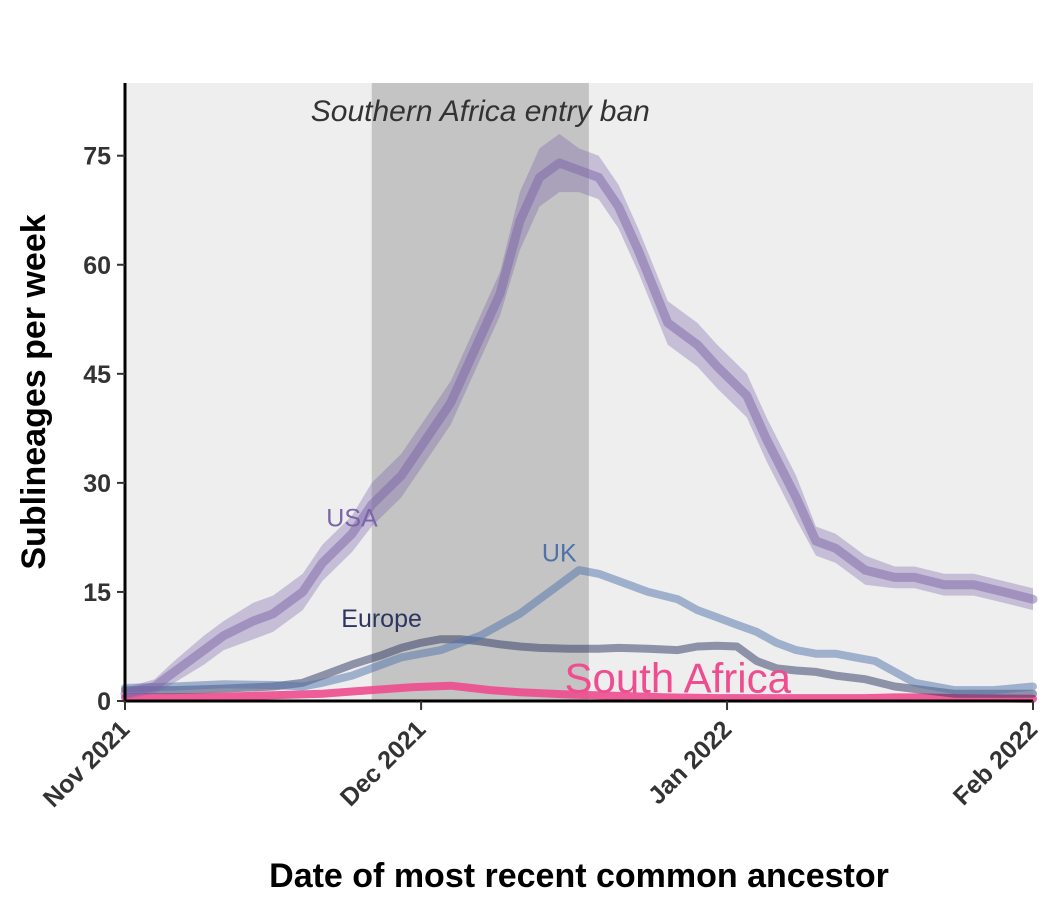  What do you see at coordinates (104, 702) in the screenshot?
I see `y-tick-label: 0` at bounding box center [104, 702].